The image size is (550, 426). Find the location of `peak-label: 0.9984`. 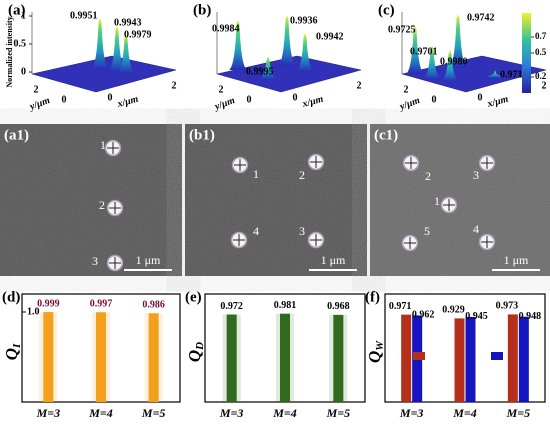

peak-label: 0.9984 is located at coordinates (226, 28).